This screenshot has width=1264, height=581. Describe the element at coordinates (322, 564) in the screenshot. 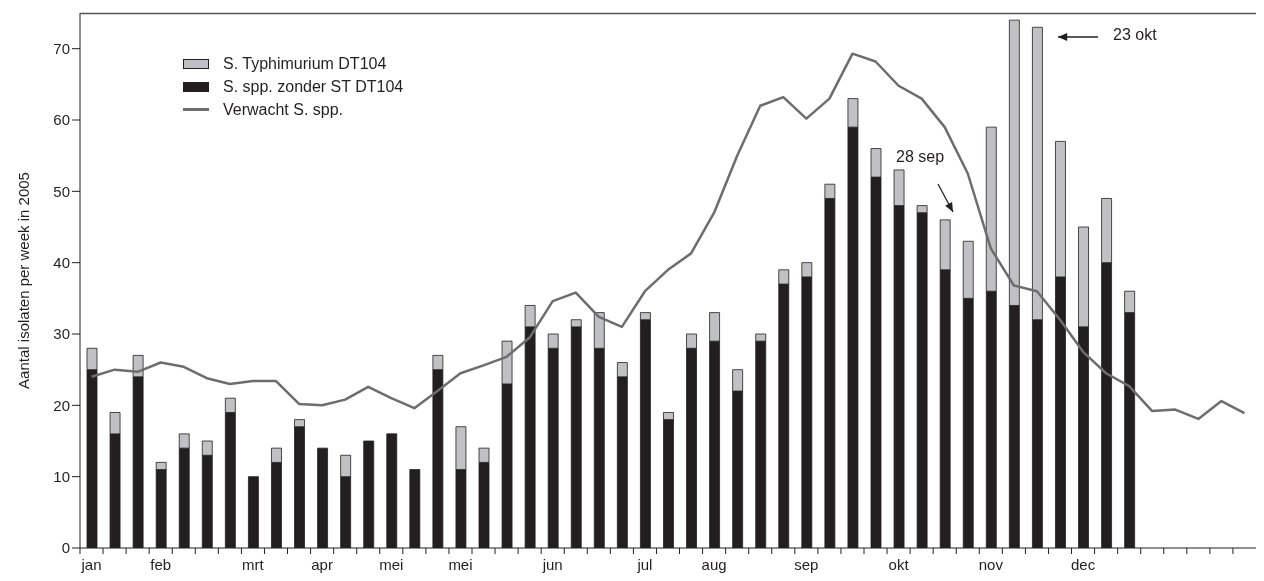

I see `x-tick-label: apr` at that location.